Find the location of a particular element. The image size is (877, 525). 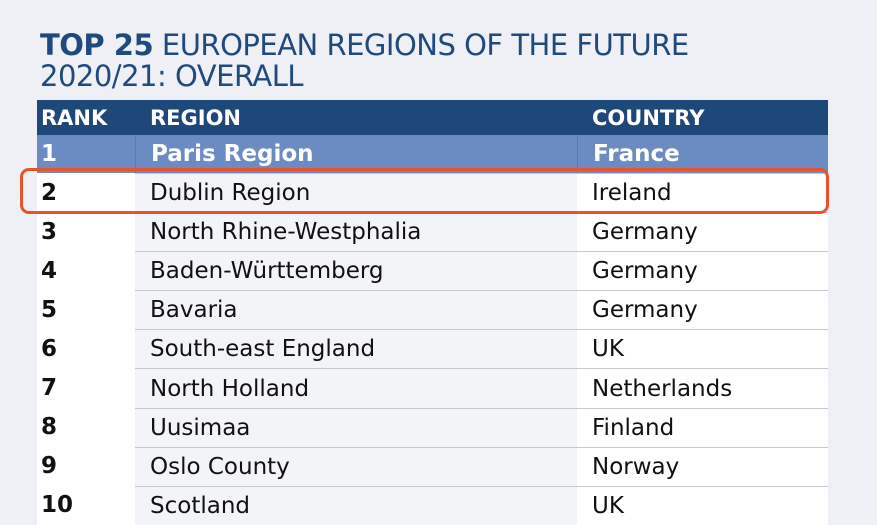

region-cell: Oslo County is located at coordinates (356, 466).